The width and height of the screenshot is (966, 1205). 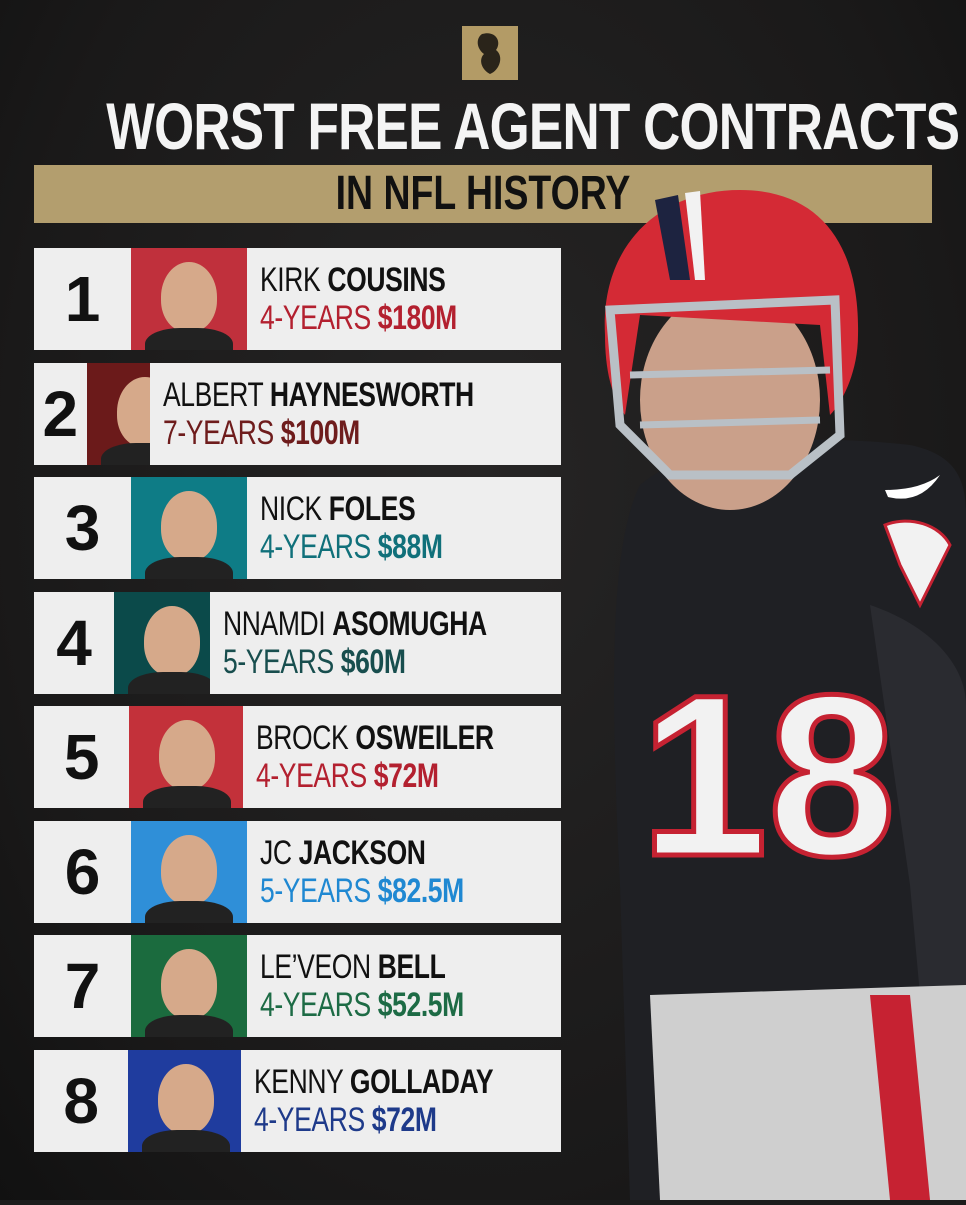 I want to click on contract-terms: 5-YEARS $82.5M, so click(x=362, y=891).